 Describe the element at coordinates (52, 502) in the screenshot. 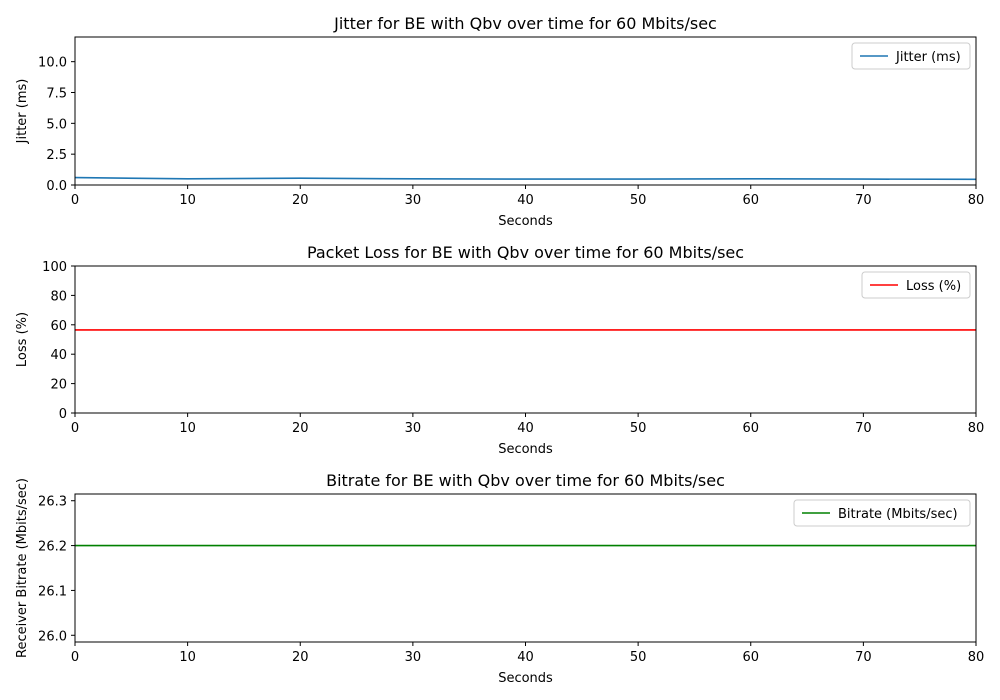

I see `y-tick-label: 26.3` at that location.